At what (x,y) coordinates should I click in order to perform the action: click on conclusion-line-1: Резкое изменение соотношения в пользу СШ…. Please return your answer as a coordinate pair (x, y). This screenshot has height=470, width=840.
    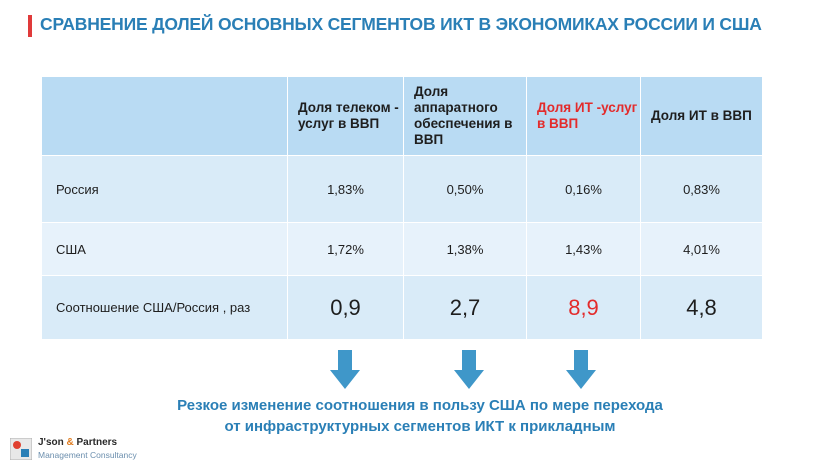
    Looking at the image, I should click on (420, 405).